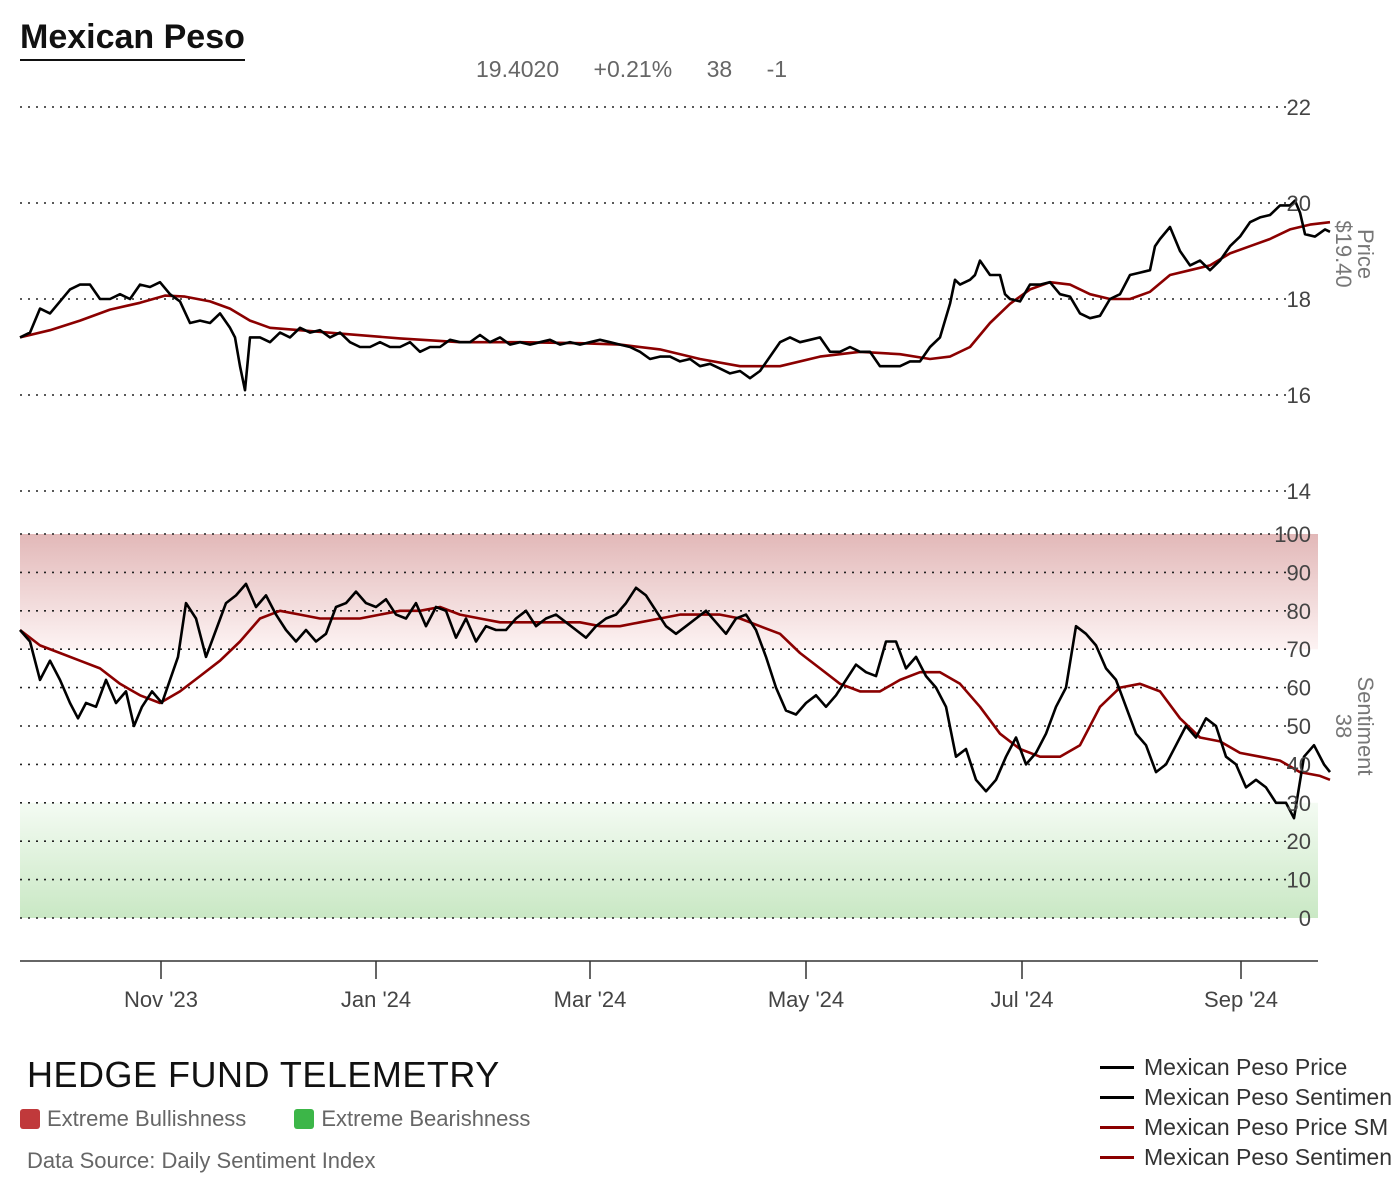 The image size is (1400, 1200). Describe the element at coordinates (1299, 491) in the screenshot. I see `price-tick-label: 14` at that location.